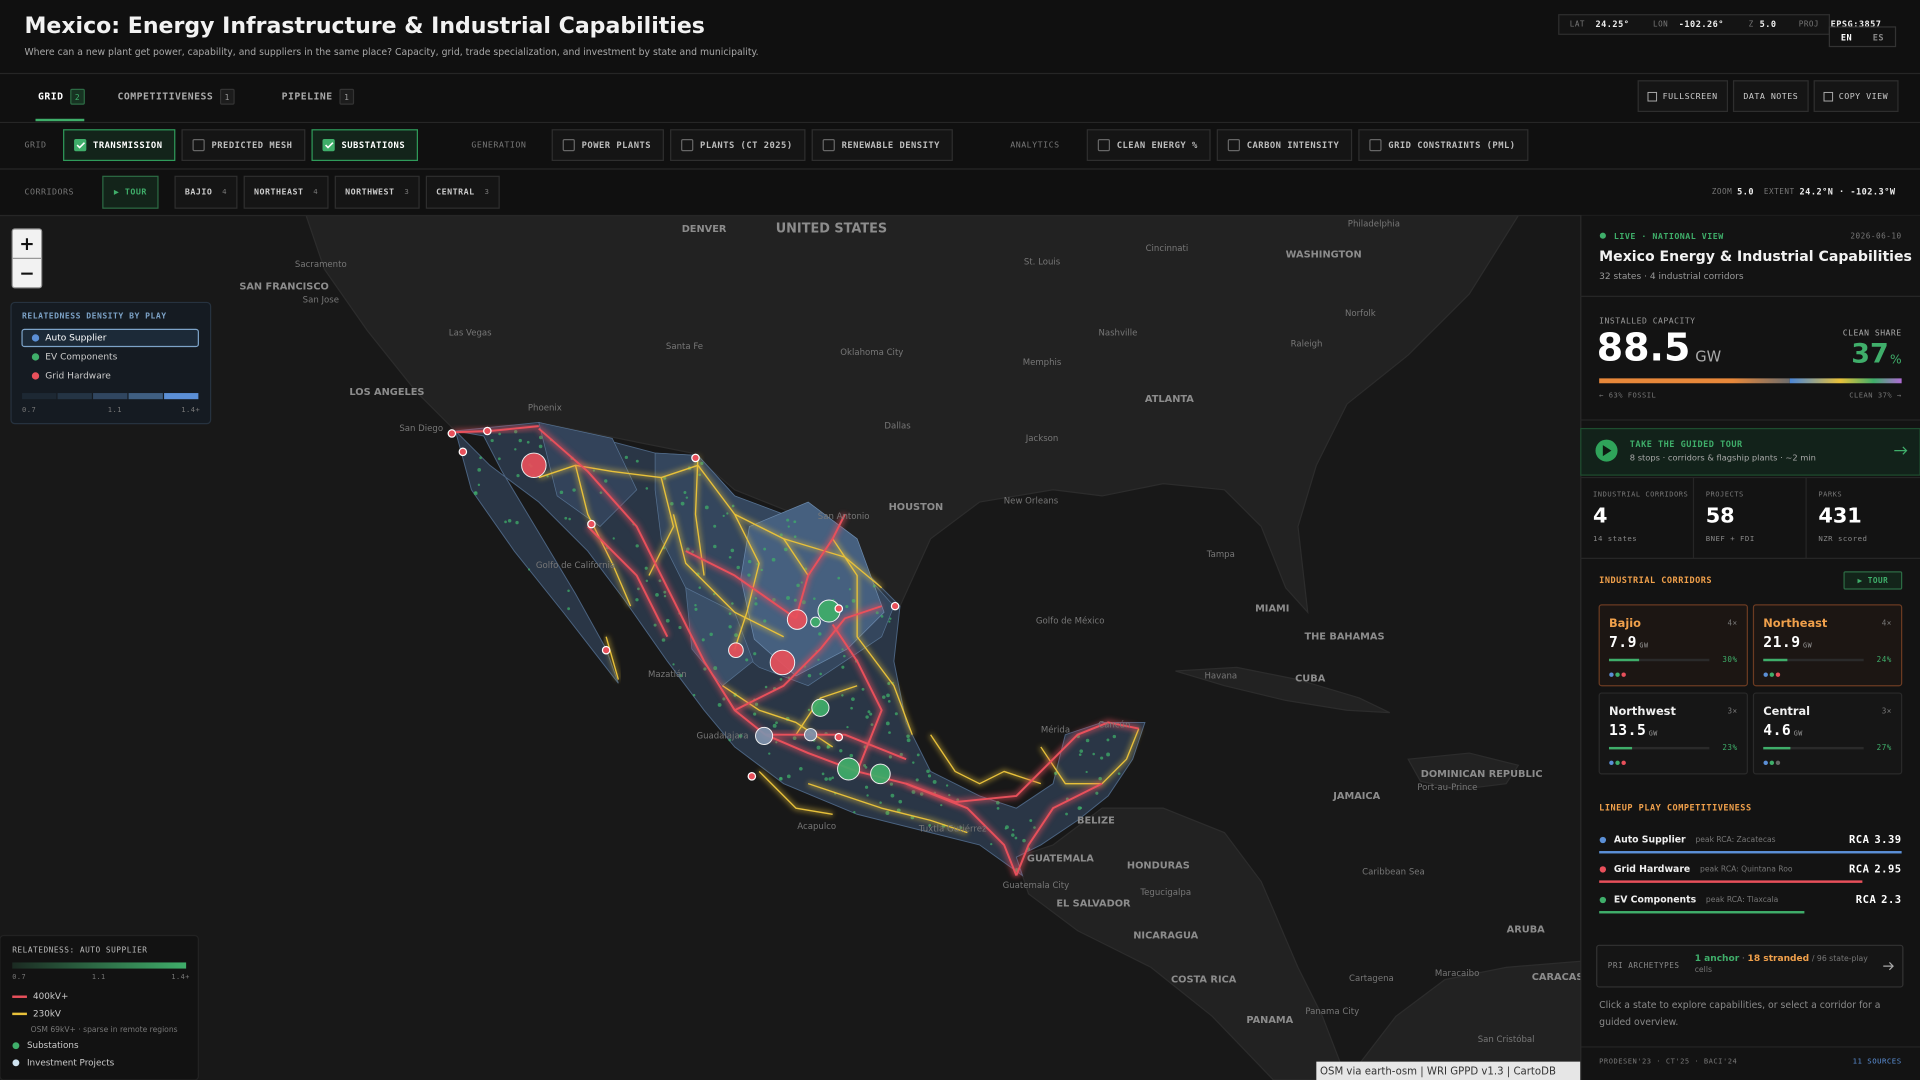 This screenshot has width=1920, height=1080. What do you see at coordinates (99, 965) in the screenshot?
I see `legend-gradient` at bounding box center [99, 965].